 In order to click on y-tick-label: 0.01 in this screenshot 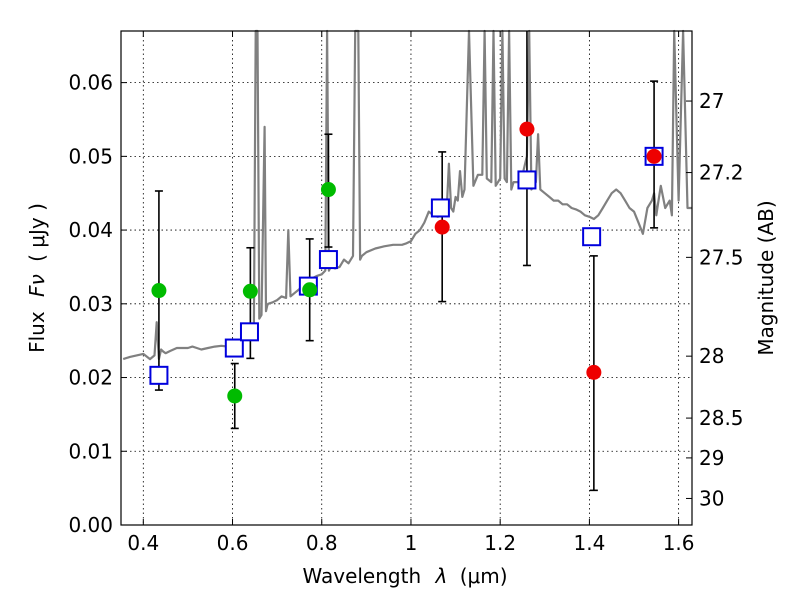, I will do `click(90, 451)`.